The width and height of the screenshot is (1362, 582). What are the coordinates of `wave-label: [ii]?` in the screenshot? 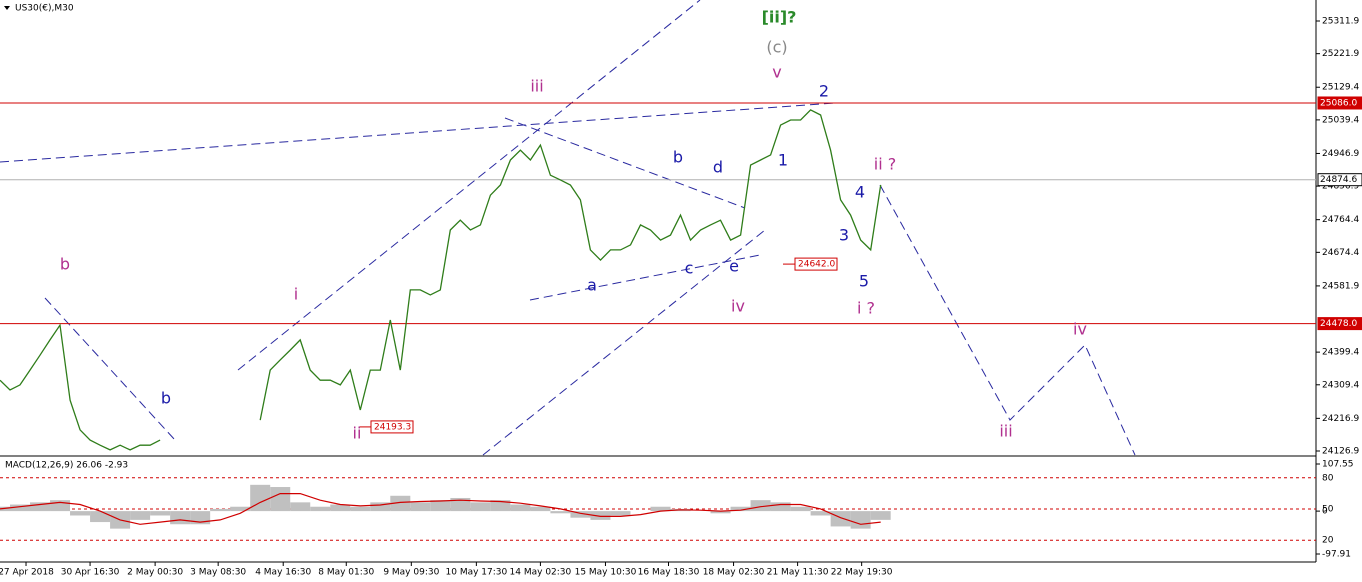 It's located at (779, 17).